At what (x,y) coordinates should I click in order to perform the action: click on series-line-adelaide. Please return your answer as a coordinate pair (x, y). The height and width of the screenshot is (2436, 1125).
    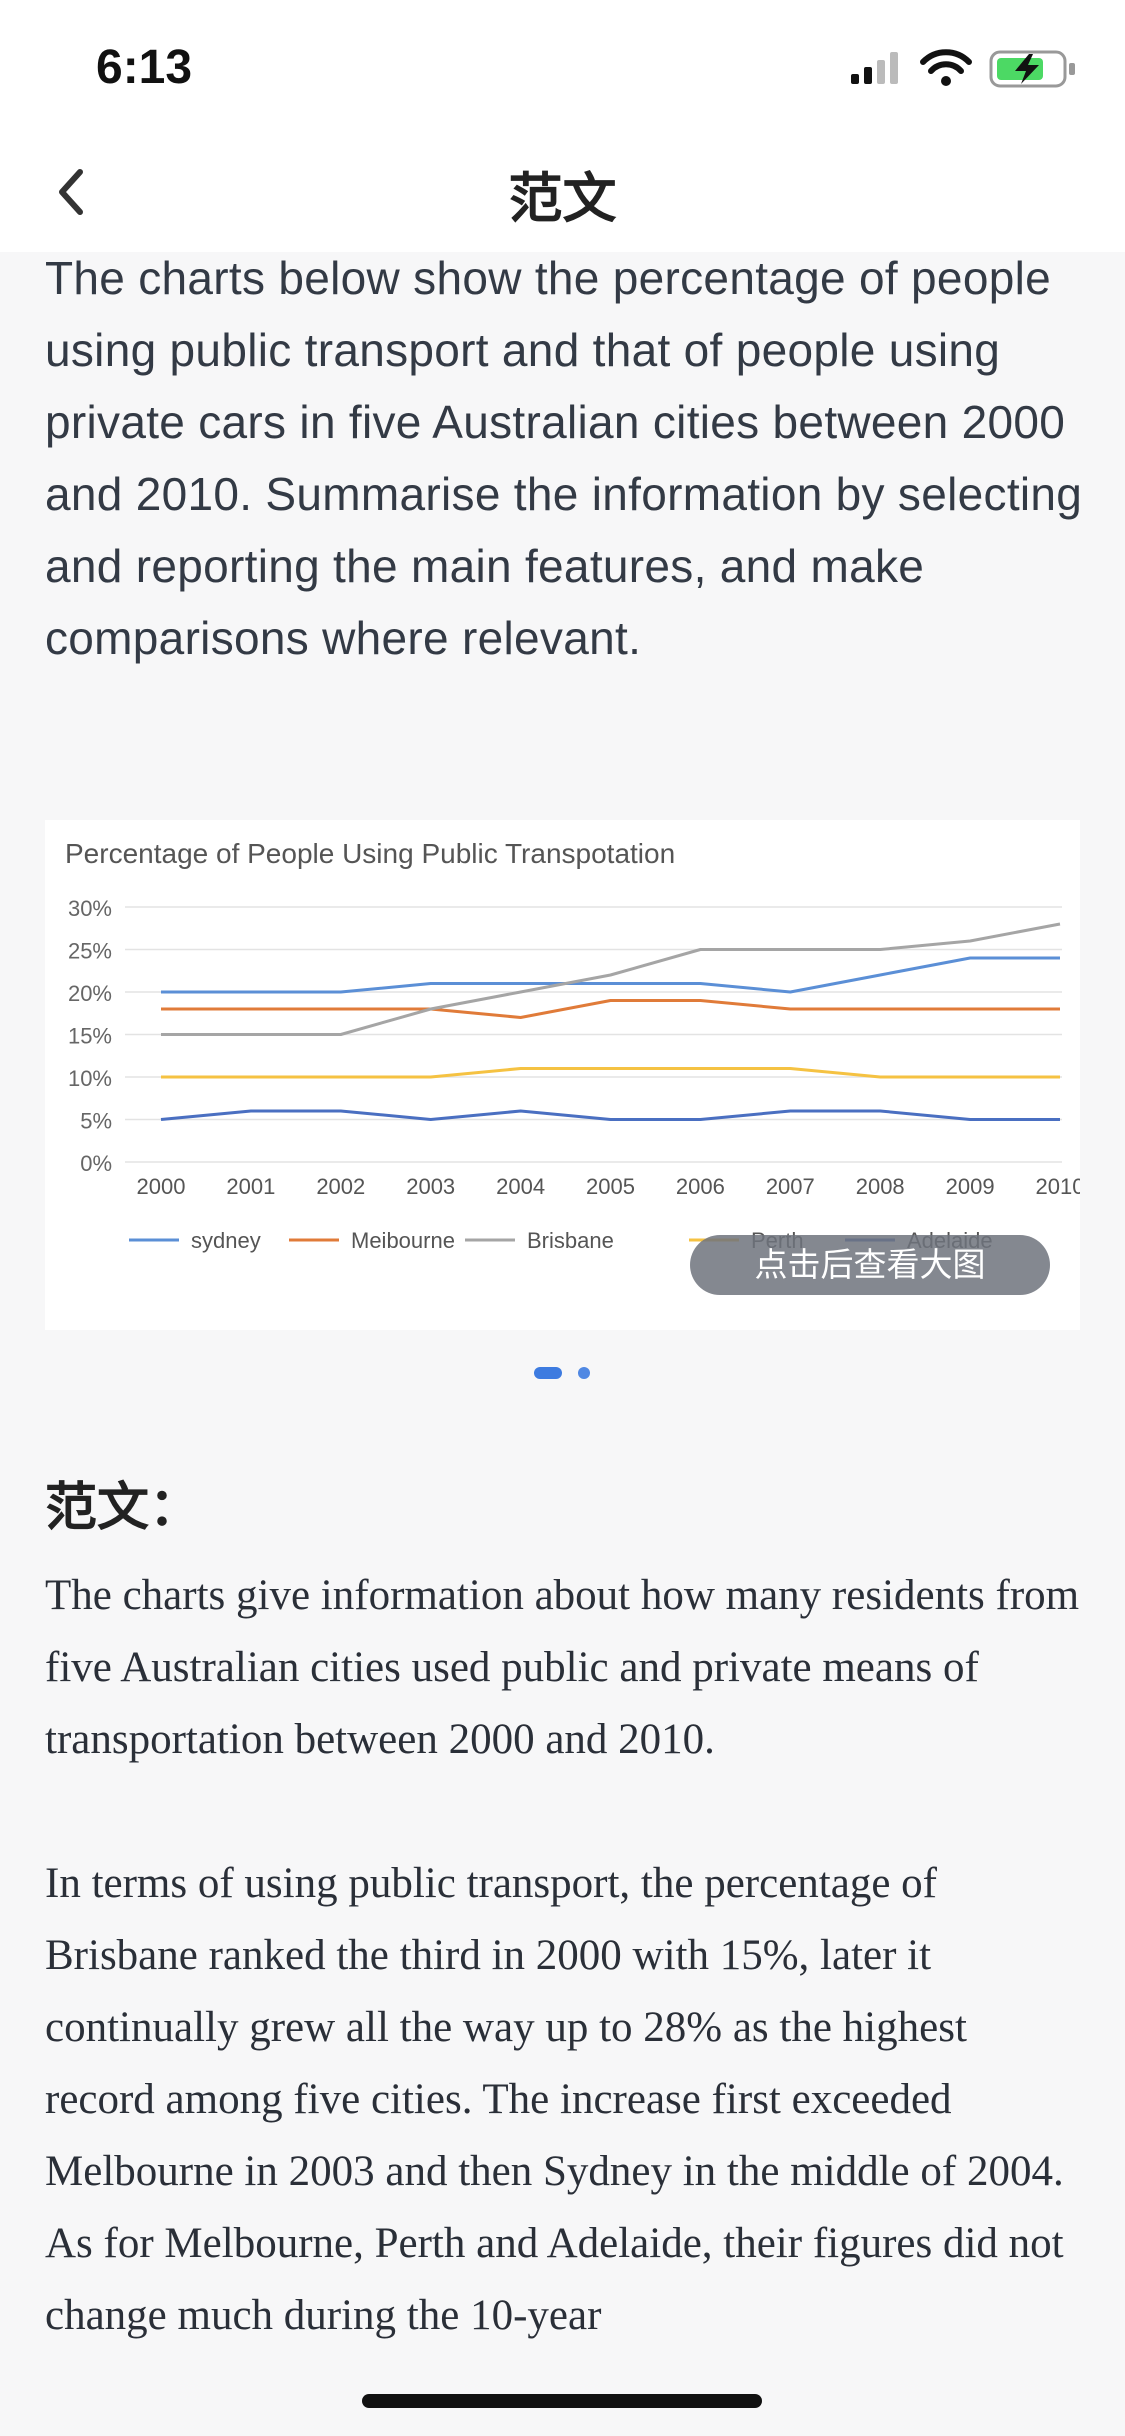
    Looking at the image, I should click on (610, 1115).